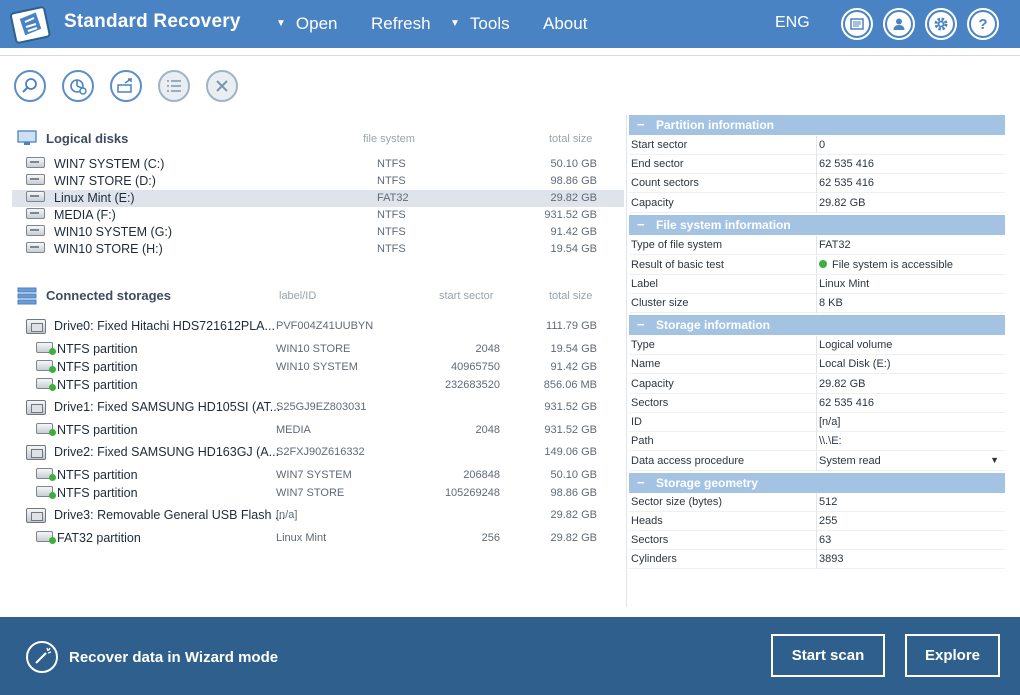  What do you see at coordinates (401, 24) in the screenshot?
I see `menu-refresh: Refresh` at bounding box center [401, 24].